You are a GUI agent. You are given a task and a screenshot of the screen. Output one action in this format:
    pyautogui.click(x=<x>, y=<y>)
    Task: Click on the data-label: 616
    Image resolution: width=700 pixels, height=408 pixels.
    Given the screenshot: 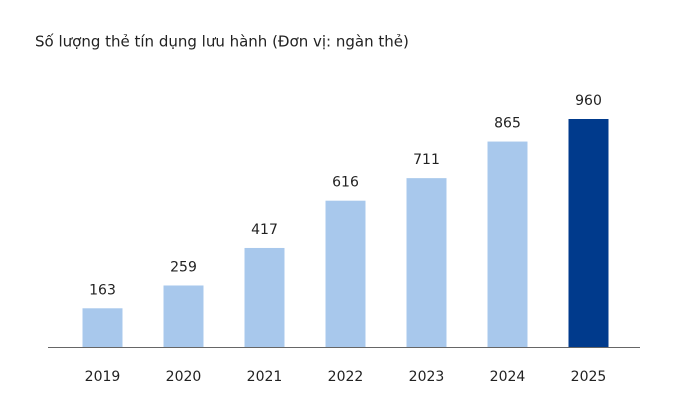 What is the action you would take?
    pyautogui.click(x=345, y=183)
    